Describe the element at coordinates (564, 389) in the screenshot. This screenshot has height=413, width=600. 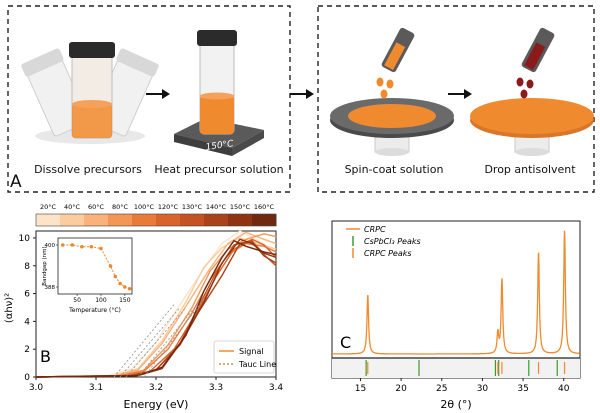
I see `x-tick-label: 40` at that location.